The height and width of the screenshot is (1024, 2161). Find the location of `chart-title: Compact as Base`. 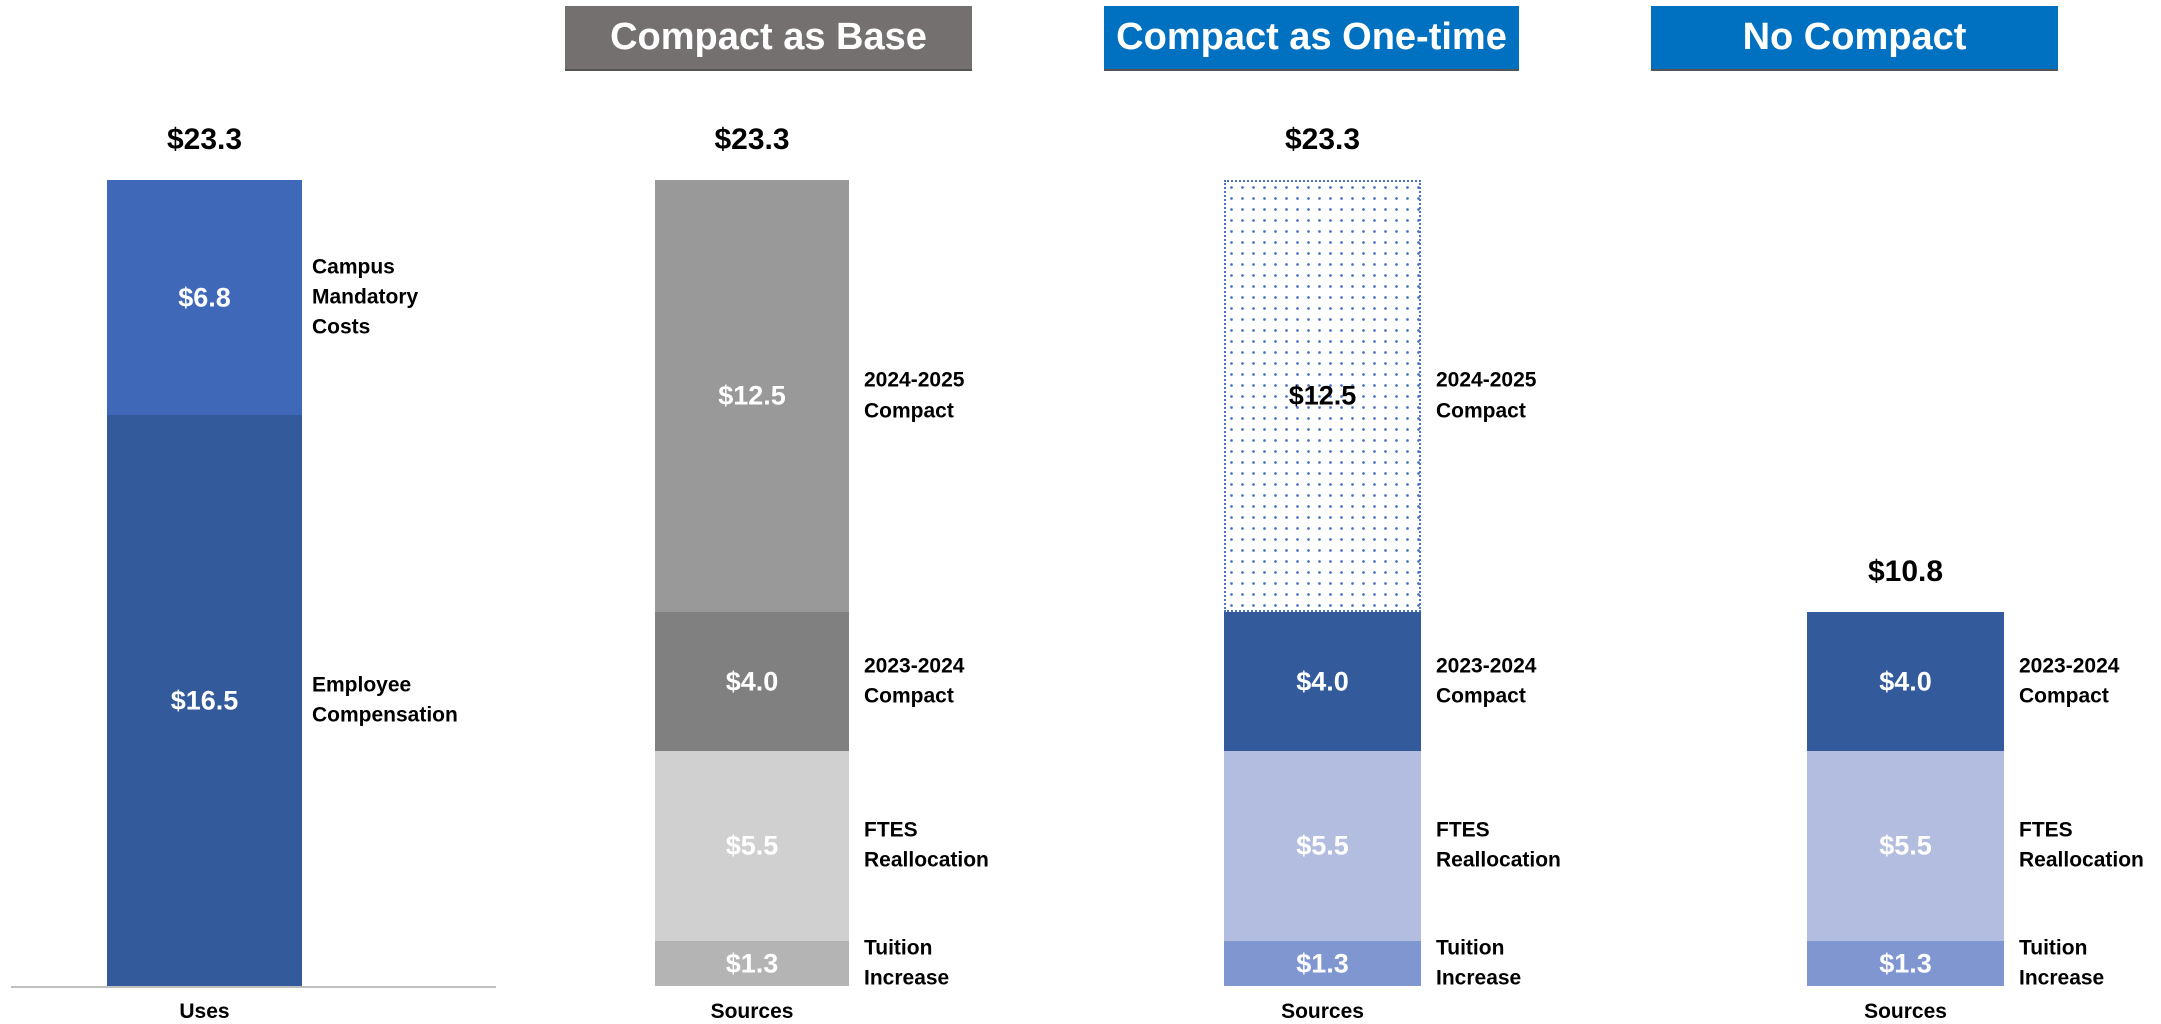

chart-title: Compact as Base is located at coordinates (768, 38).